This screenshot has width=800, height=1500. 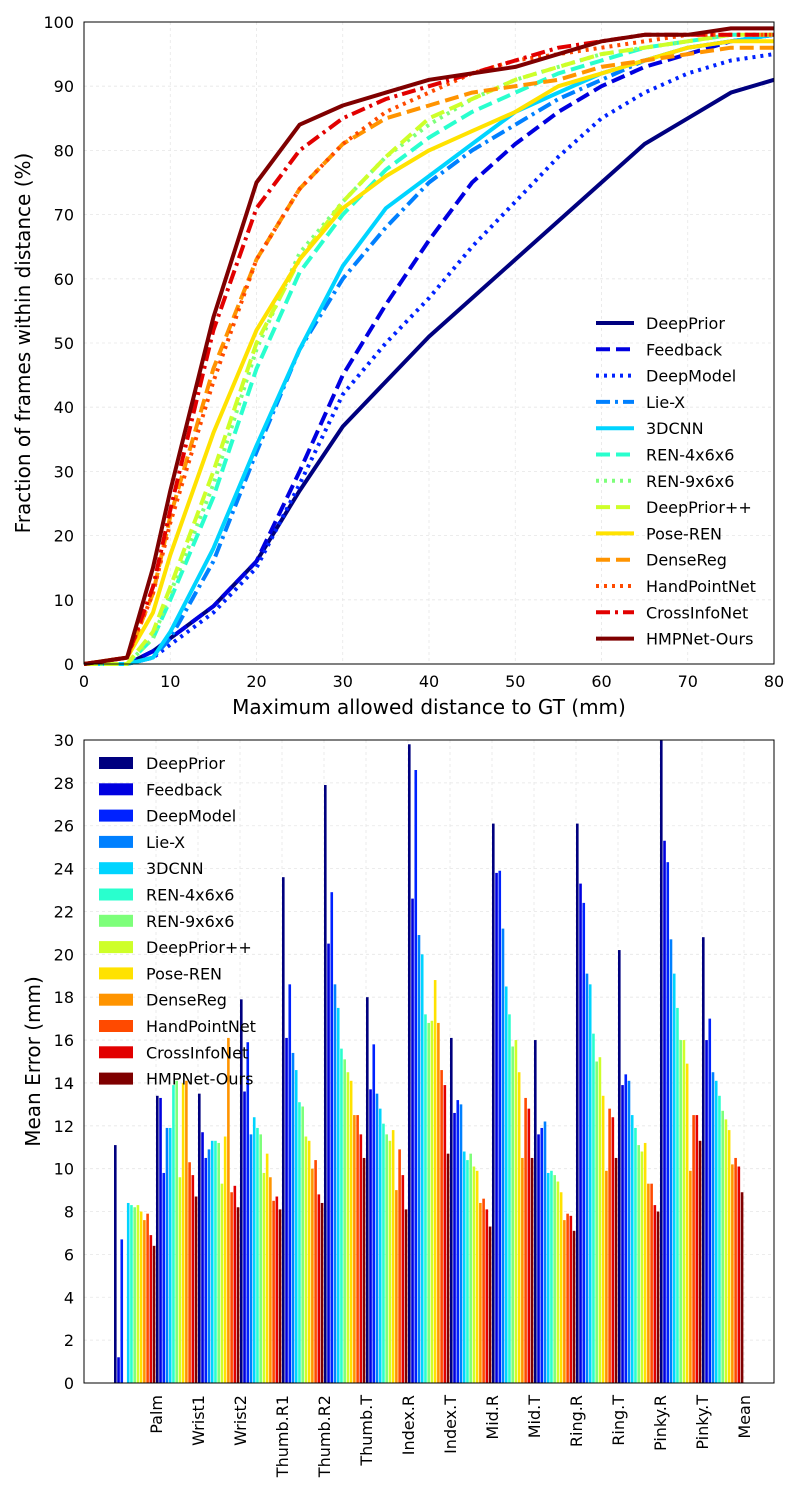 What do you see at coordinates (115, 1264) in the screenshot?
I see `bar-deepprior-palm` at bounding box center [115, 1264].